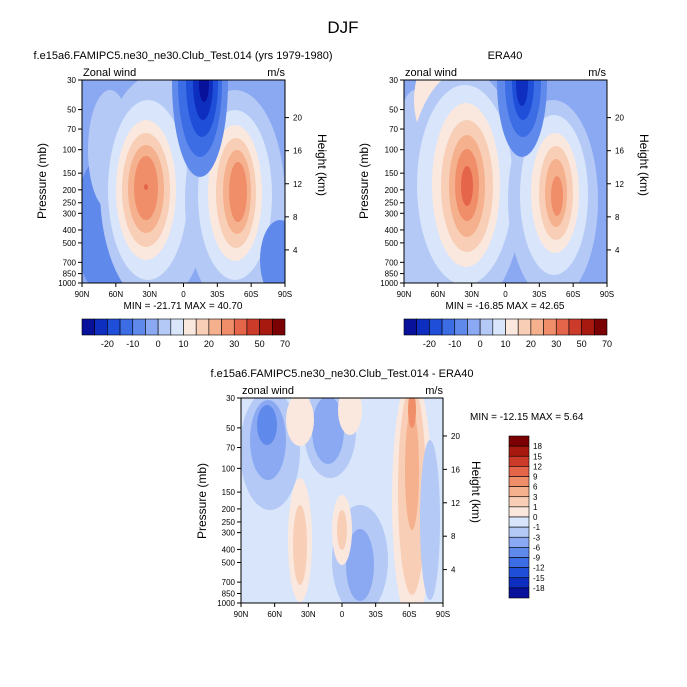 The width and height of the screenshot is (687, 687). Describe the element at coordinates (539, 578) in the screenshot. I see `colorbar-label: -15` at that location.